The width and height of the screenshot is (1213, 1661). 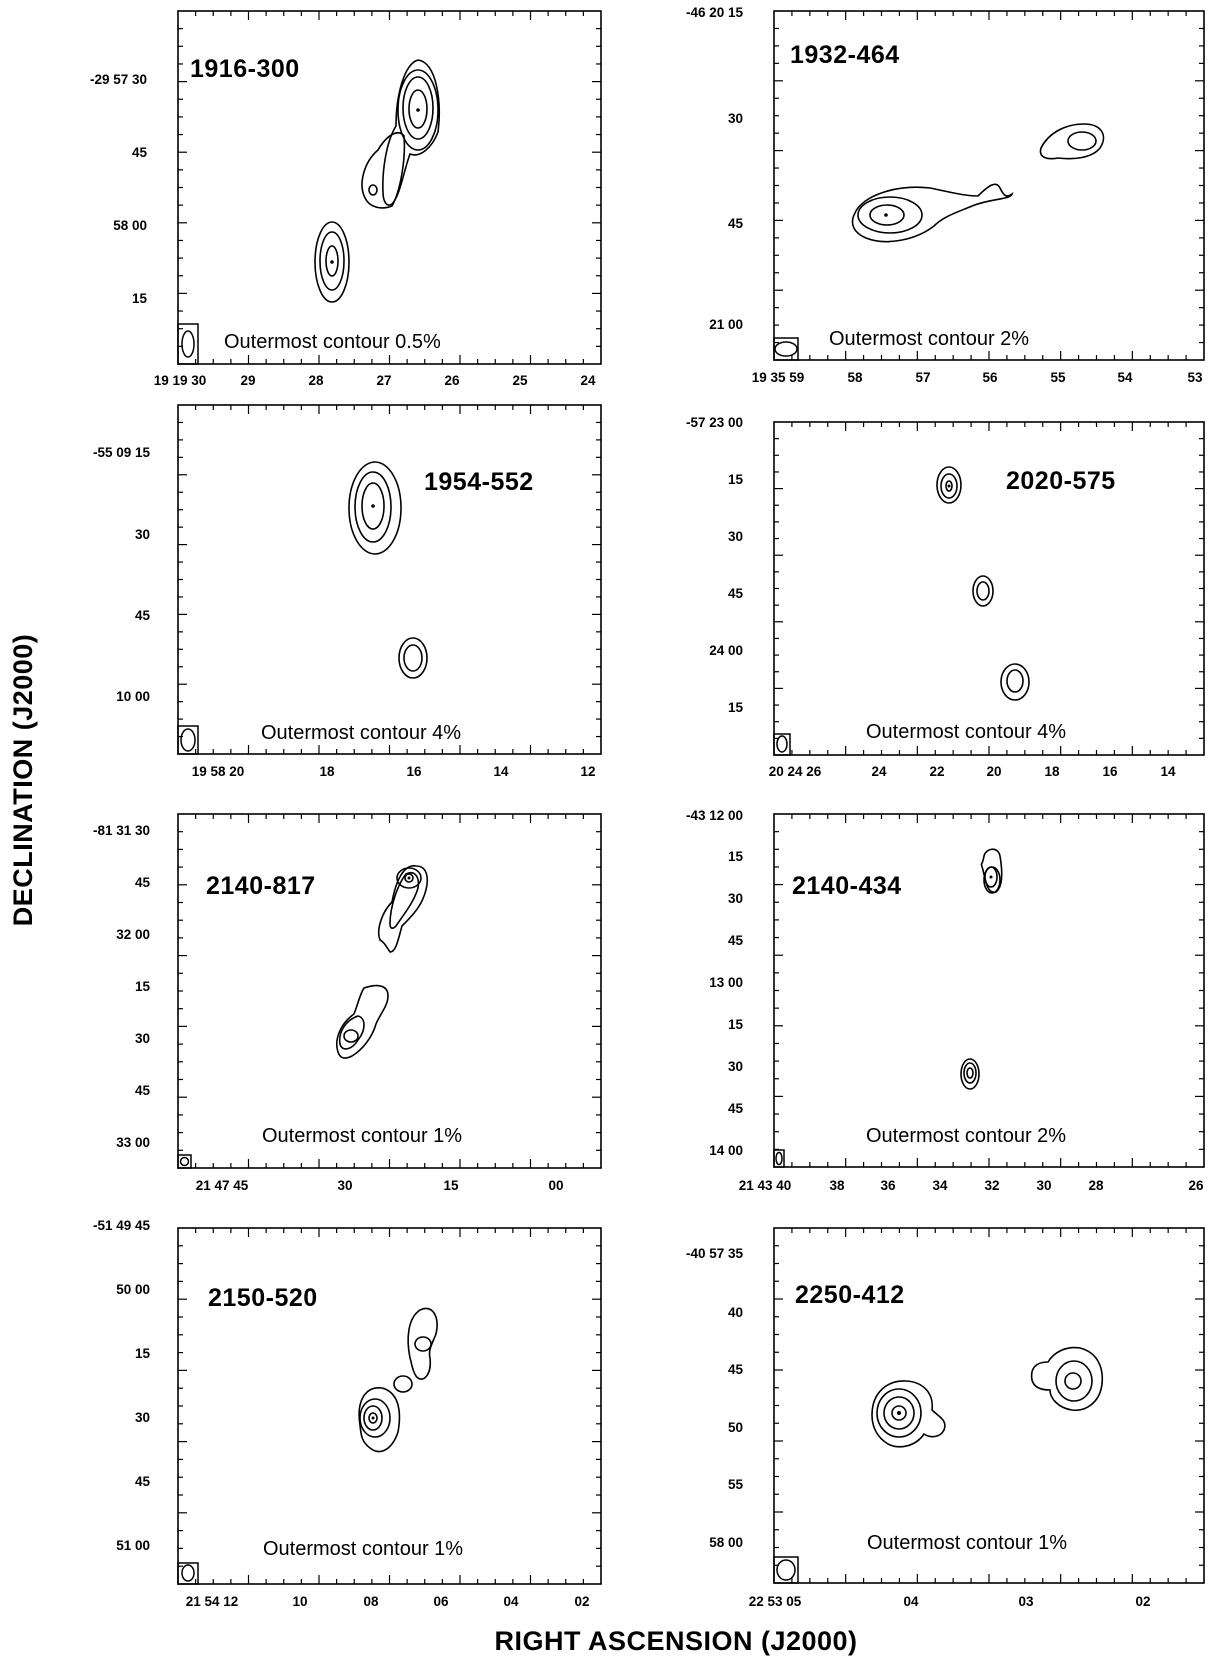 I want to click on source-name-label: 2150-520, so click(x=263, y=1298).